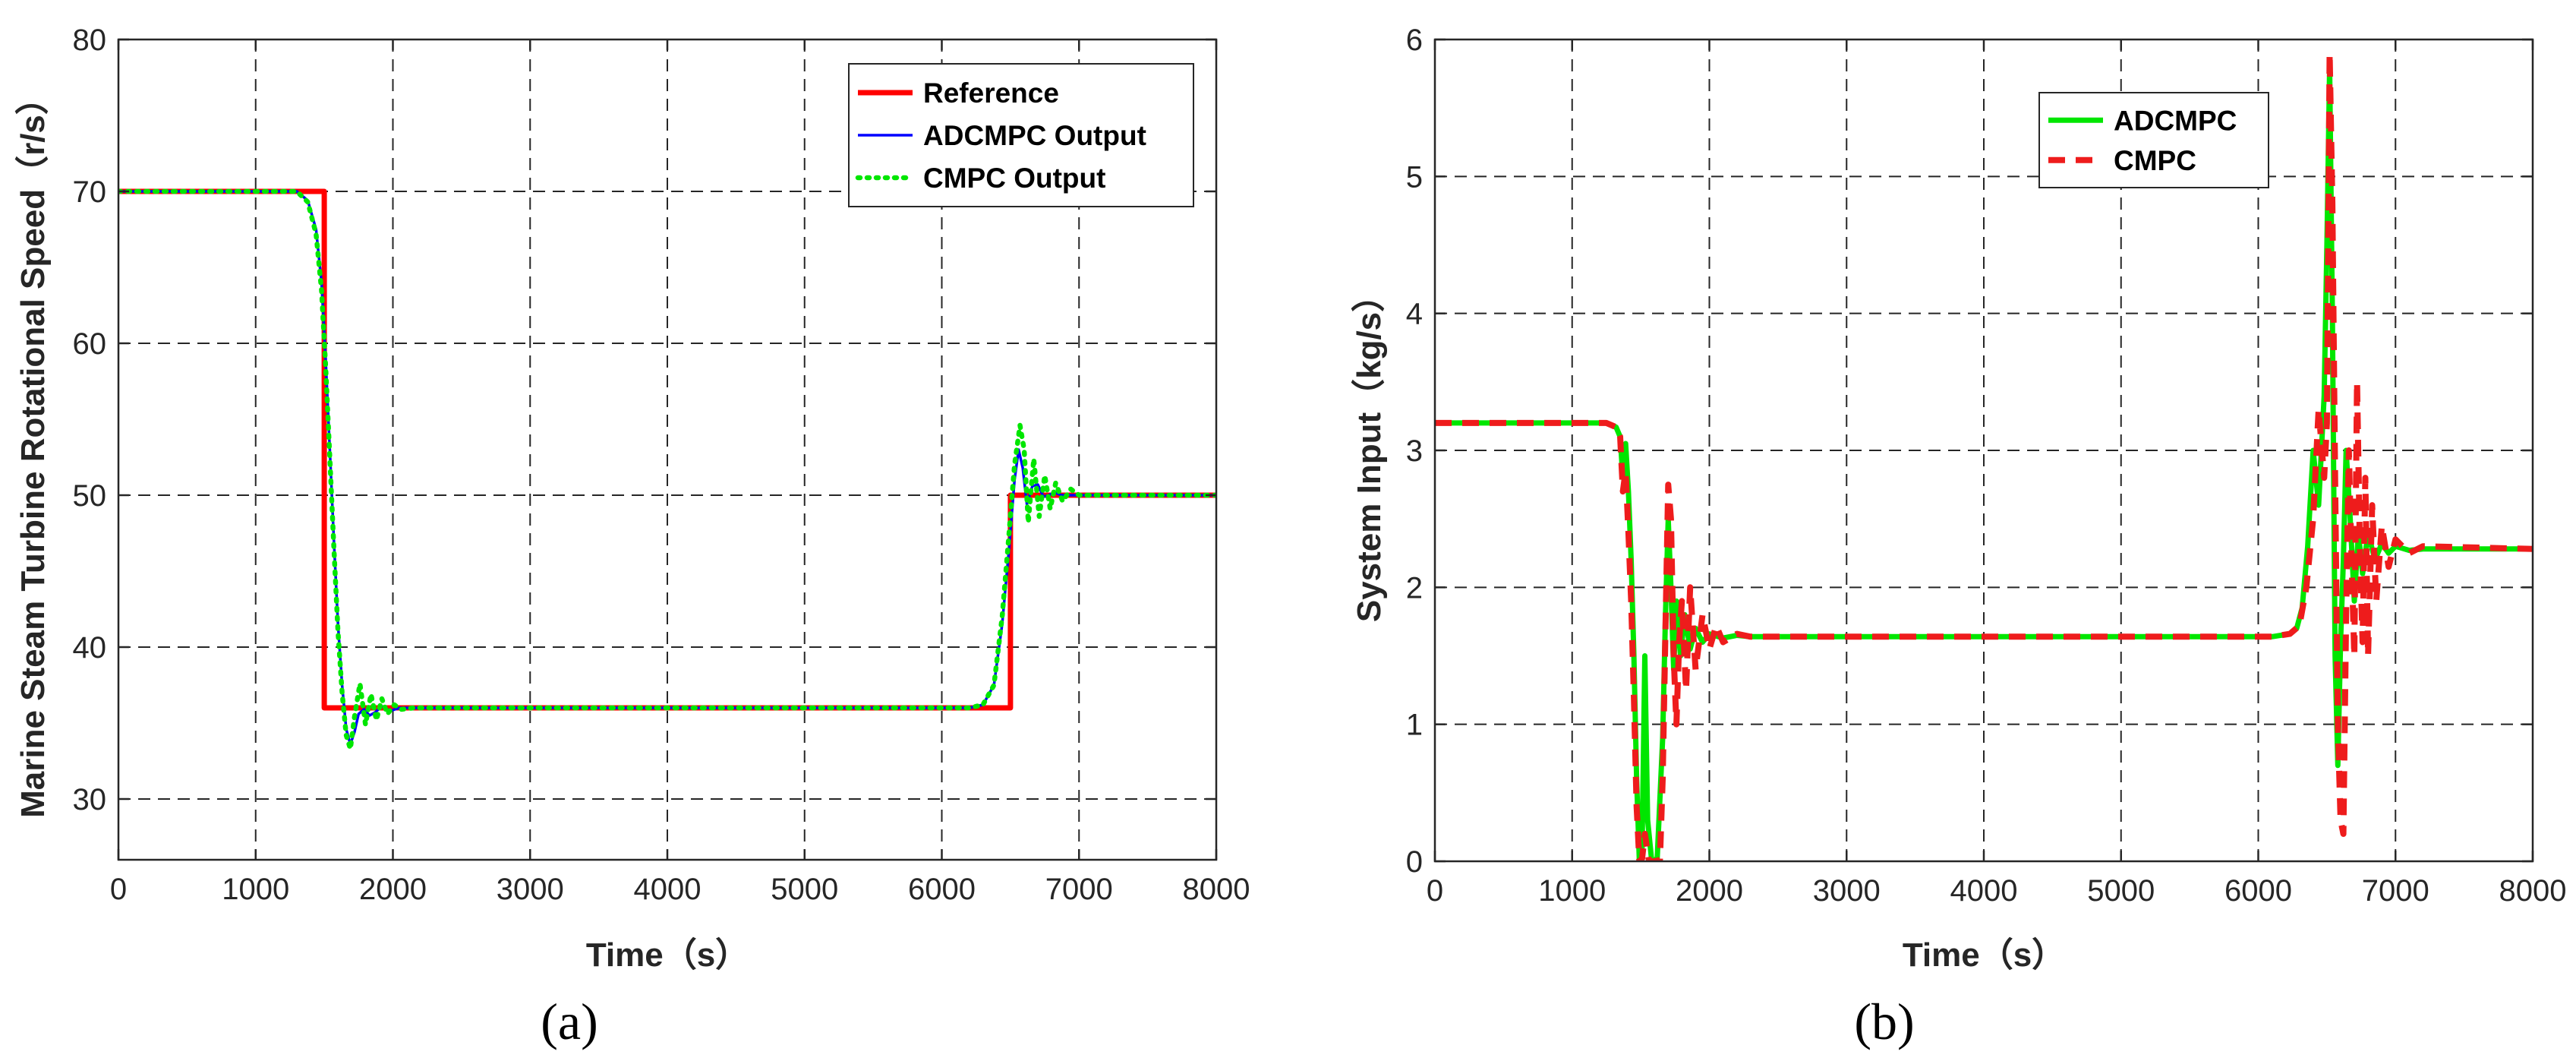 The image size is (2576, 1058). I want to click on y-tick-label: 30, so click(90, 799).